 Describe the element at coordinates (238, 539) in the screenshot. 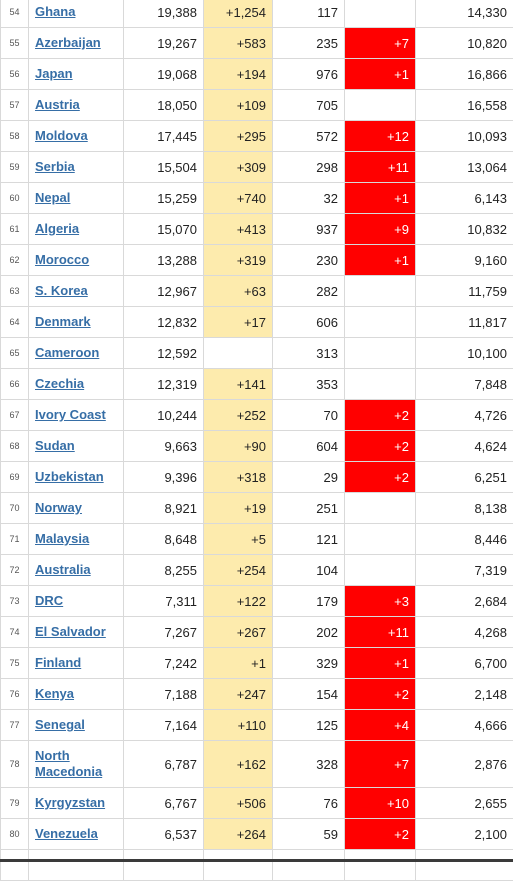

I see `new-cases-cell: +5` at that location.